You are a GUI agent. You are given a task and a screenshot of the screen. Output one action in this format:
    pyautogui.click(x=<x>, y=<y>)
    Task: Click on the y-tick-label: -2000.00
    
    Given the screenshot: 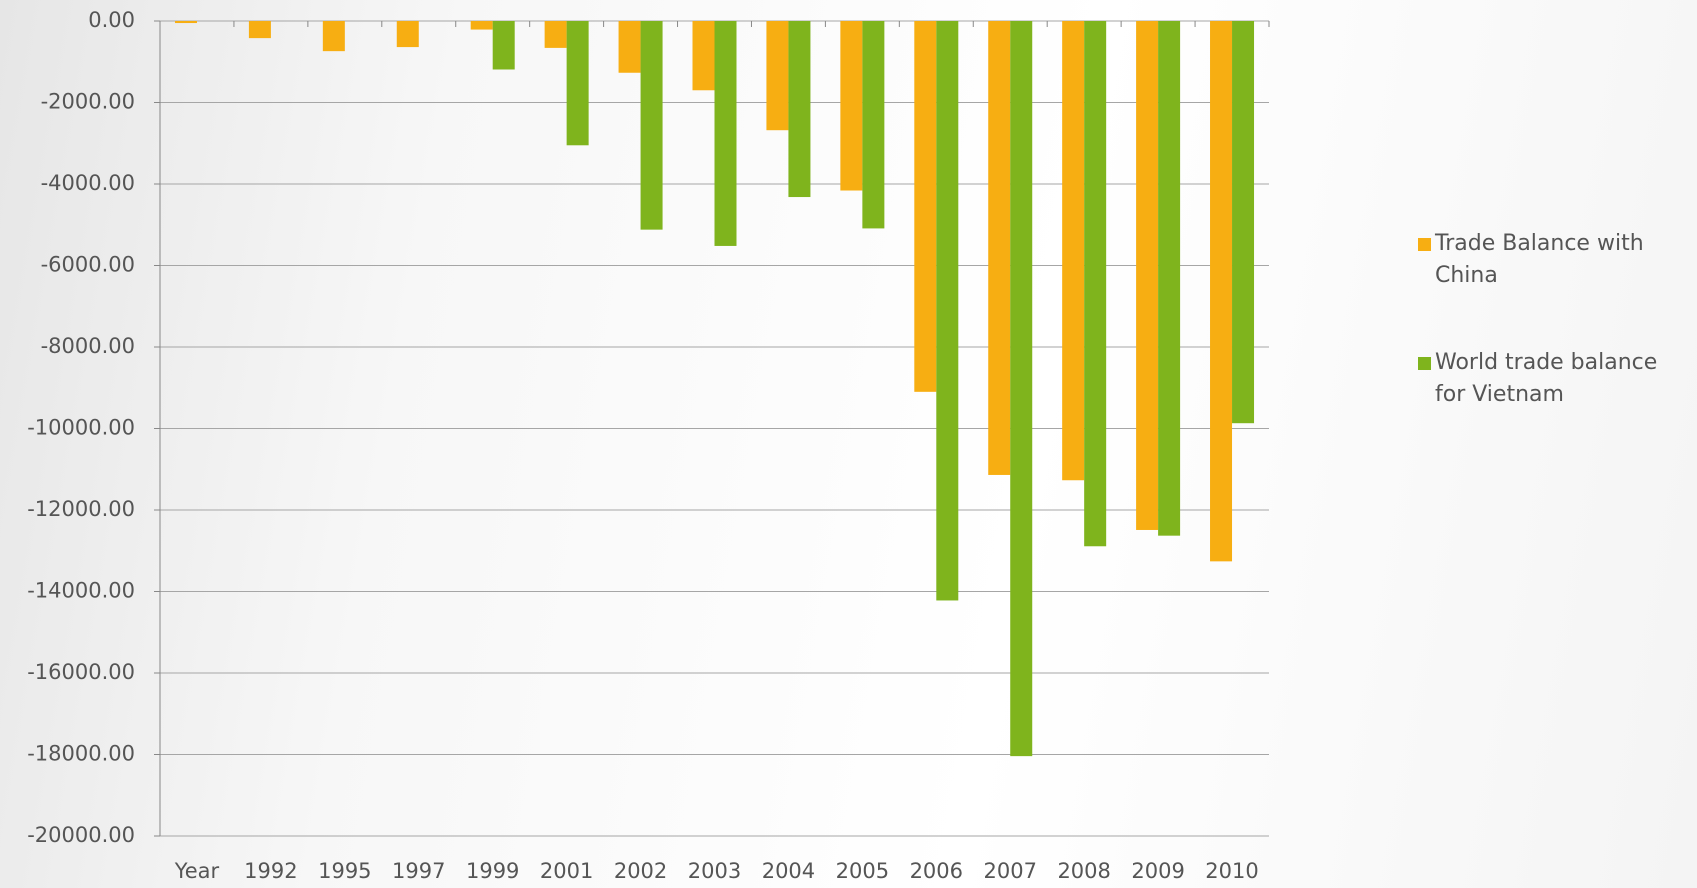 What is the action you would take?
    pyautogui.click(x=88, y=102)
    